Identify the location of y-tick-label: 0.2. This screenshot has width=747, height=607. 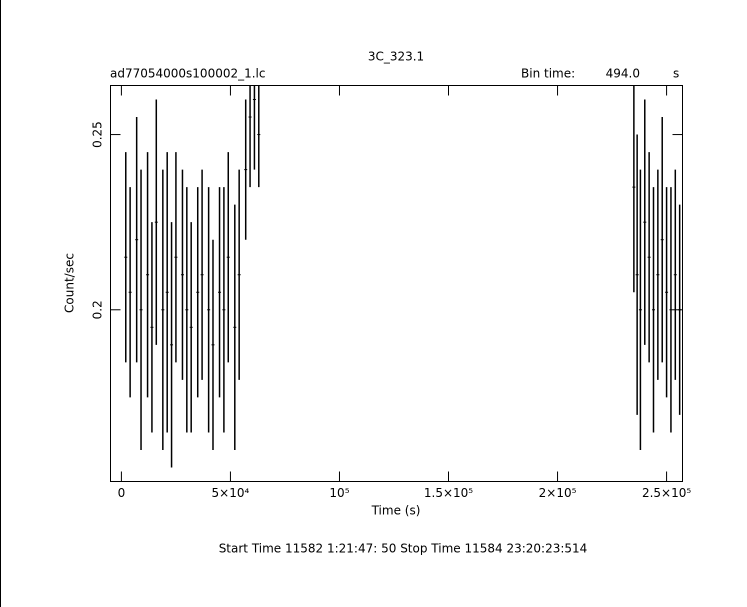
(98, 309).